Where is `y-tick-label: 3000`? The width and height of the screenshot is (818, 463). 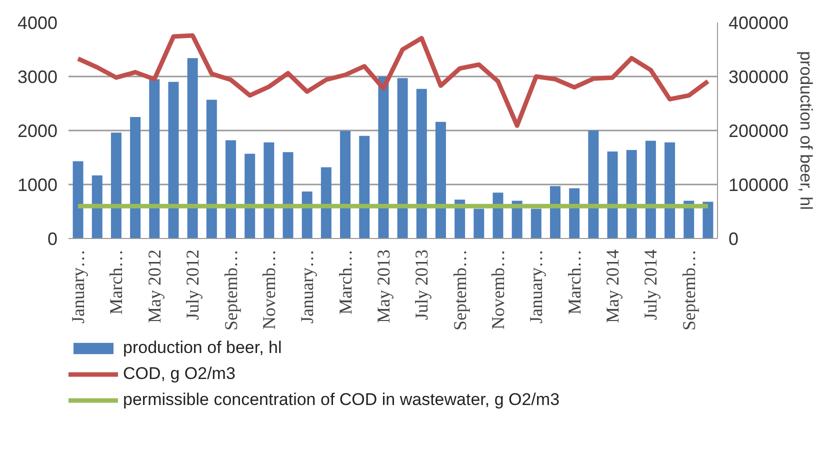 y-tick-label: 3000 is located at coordinates (37, 77).